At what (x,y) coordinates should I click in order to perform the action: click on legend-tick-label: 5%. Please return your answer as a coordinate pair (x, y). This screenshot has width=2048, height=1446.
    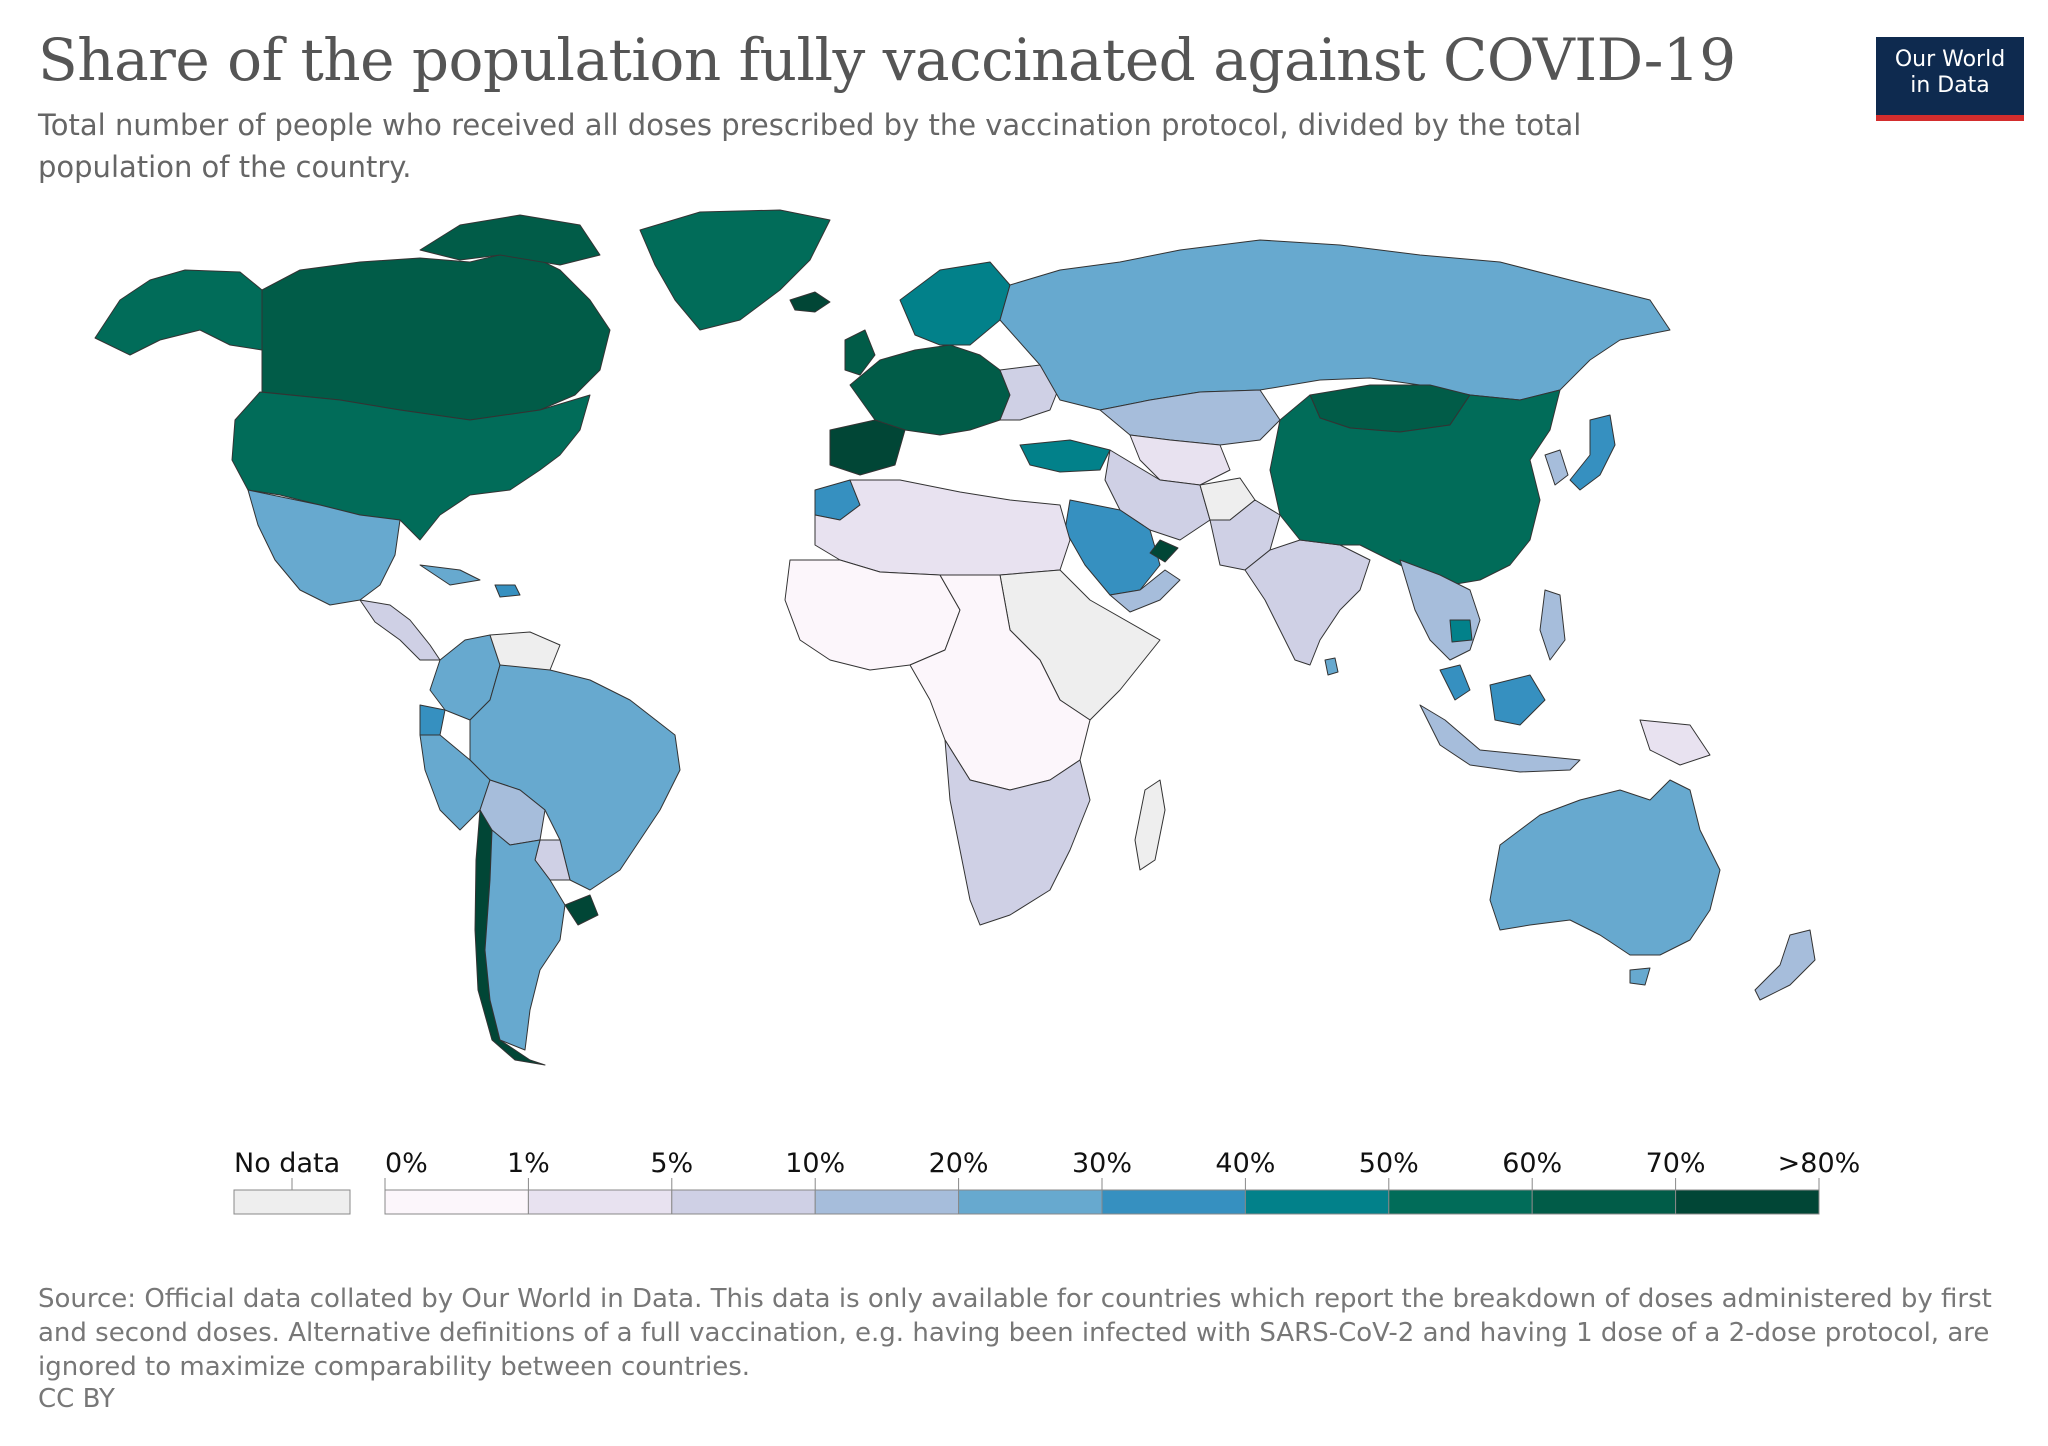
    Looking at the image, I should click on (671, 1163).